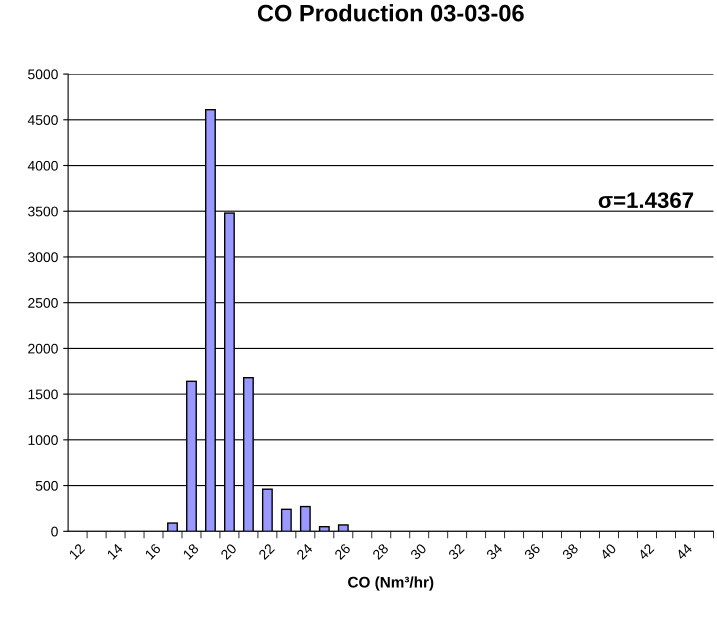 Image resolution: width=717 pixels, height=644 pixels. Describe the element at coordinates (77, 551) in the screenshot. I see `x-tick-label: 12` at that location.